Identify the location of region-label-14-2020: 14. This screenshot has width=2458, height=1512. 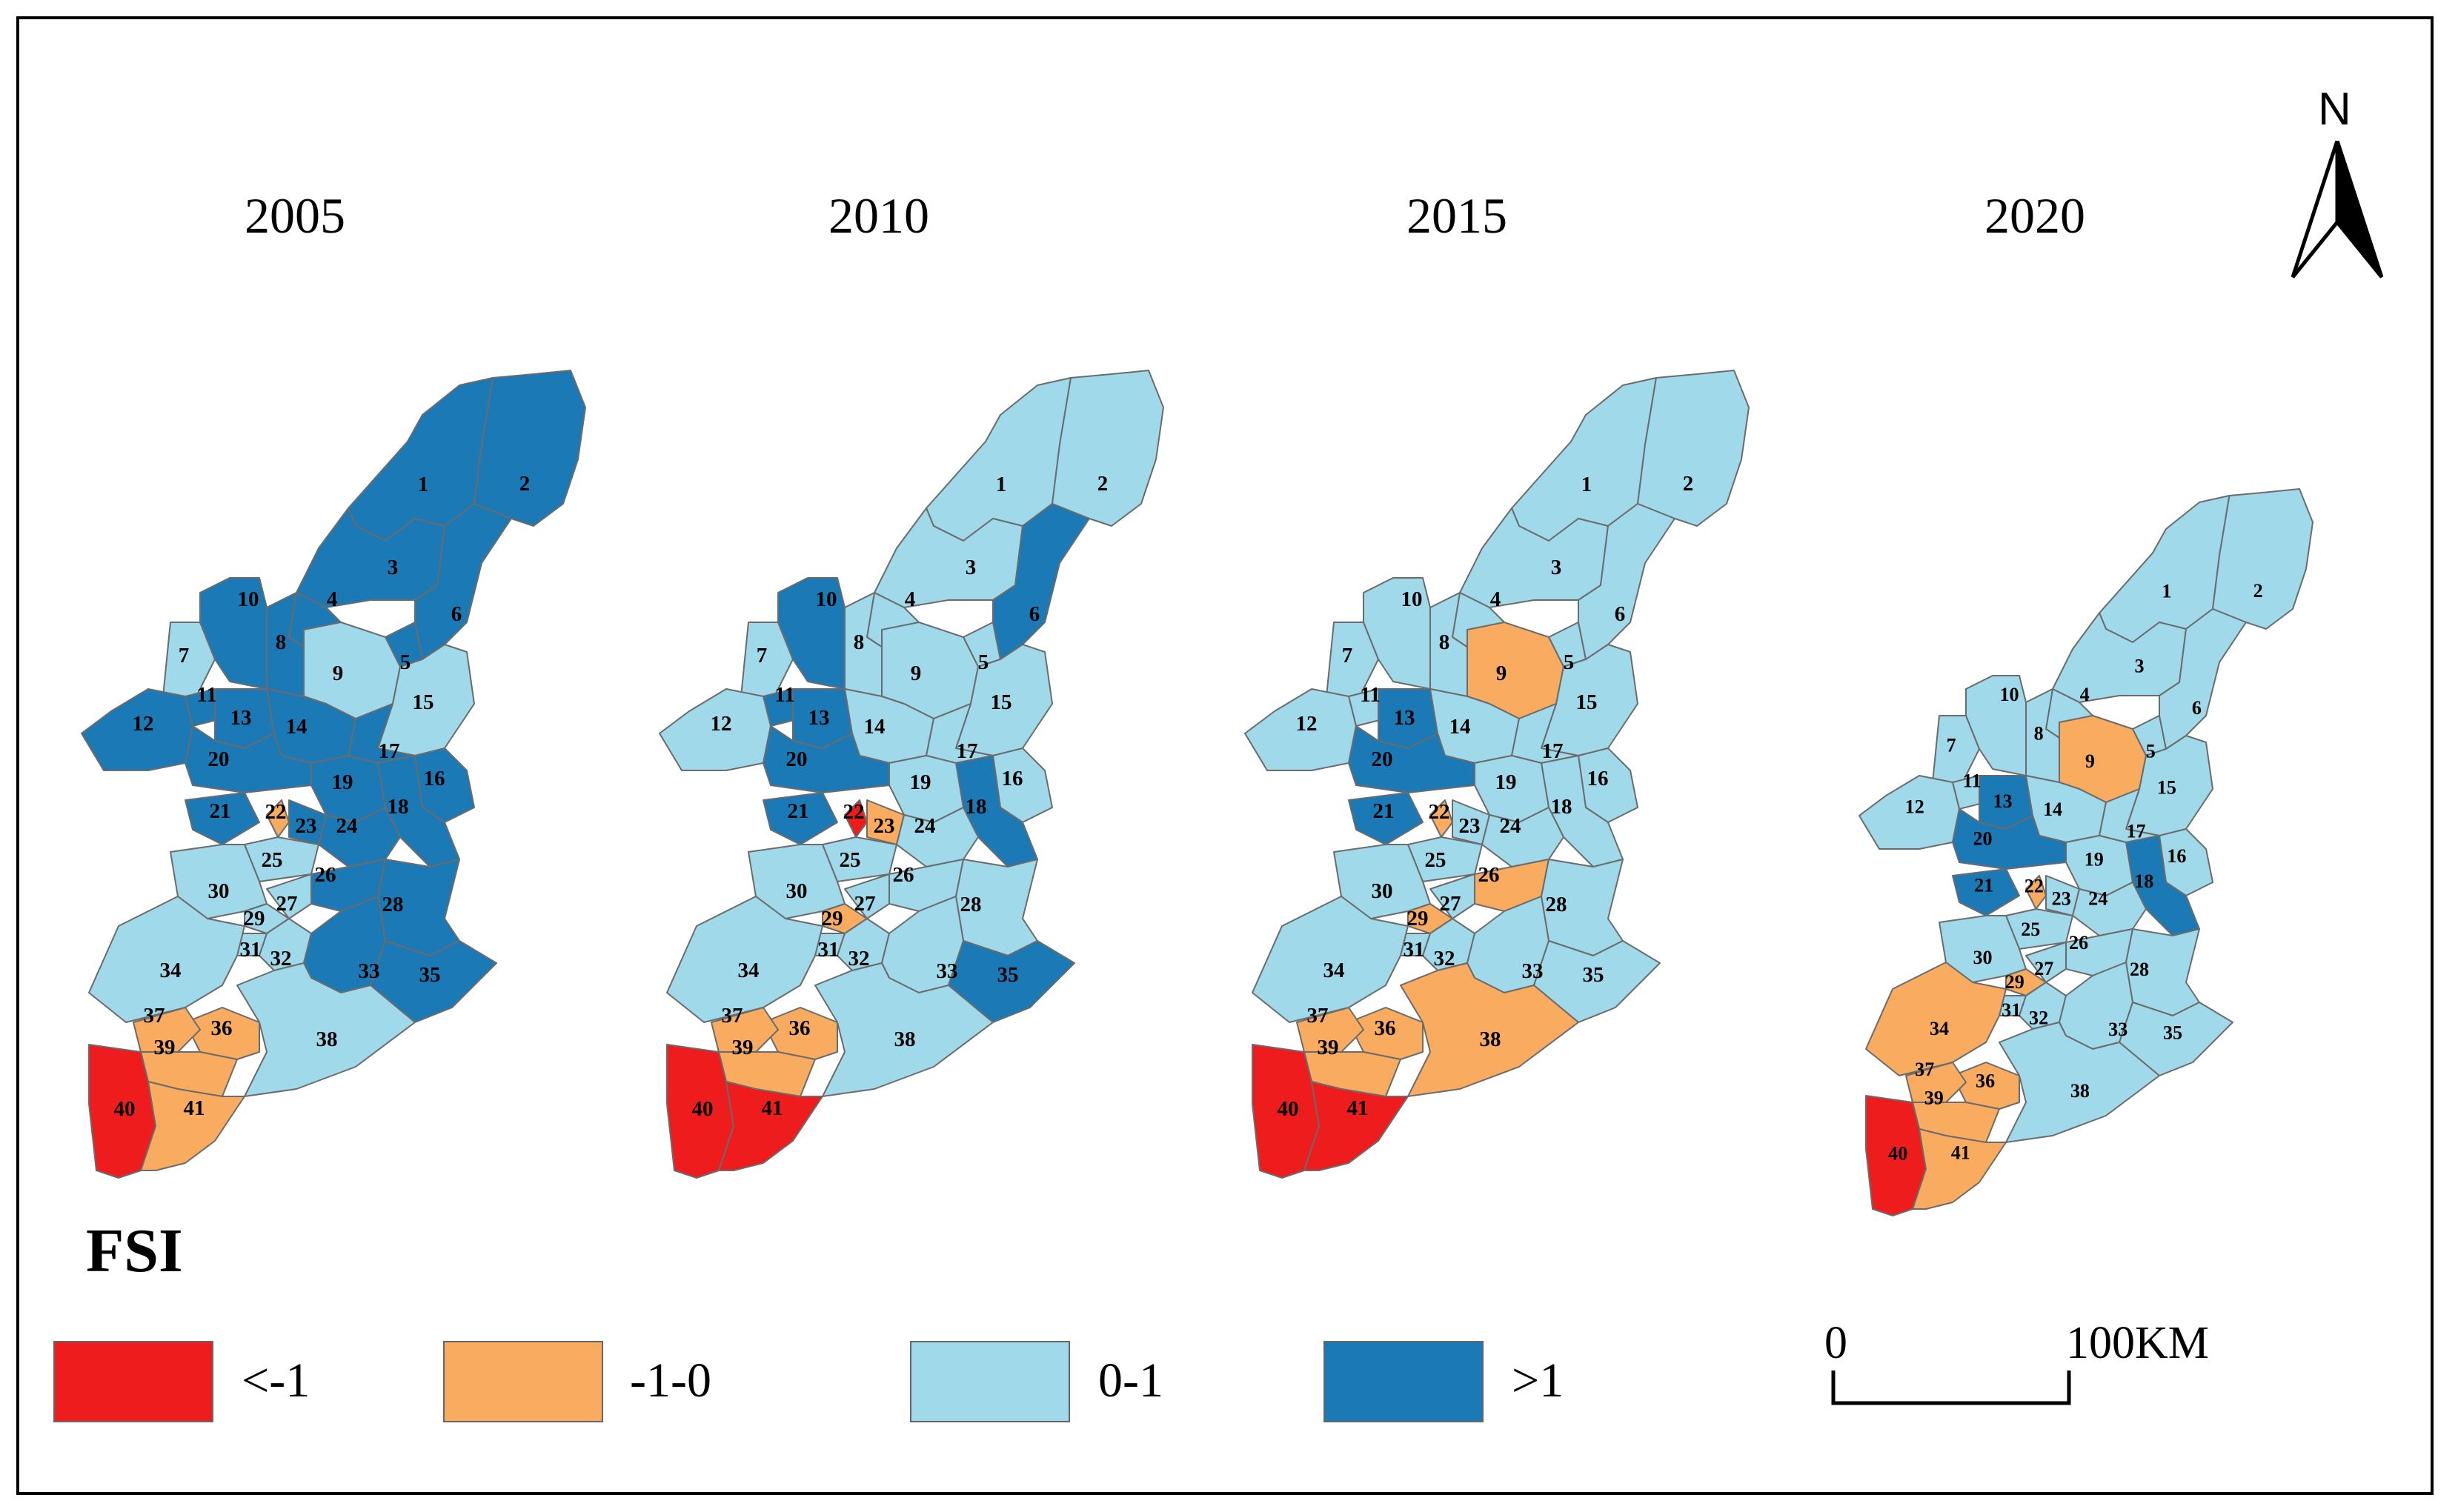
(2053, 809).